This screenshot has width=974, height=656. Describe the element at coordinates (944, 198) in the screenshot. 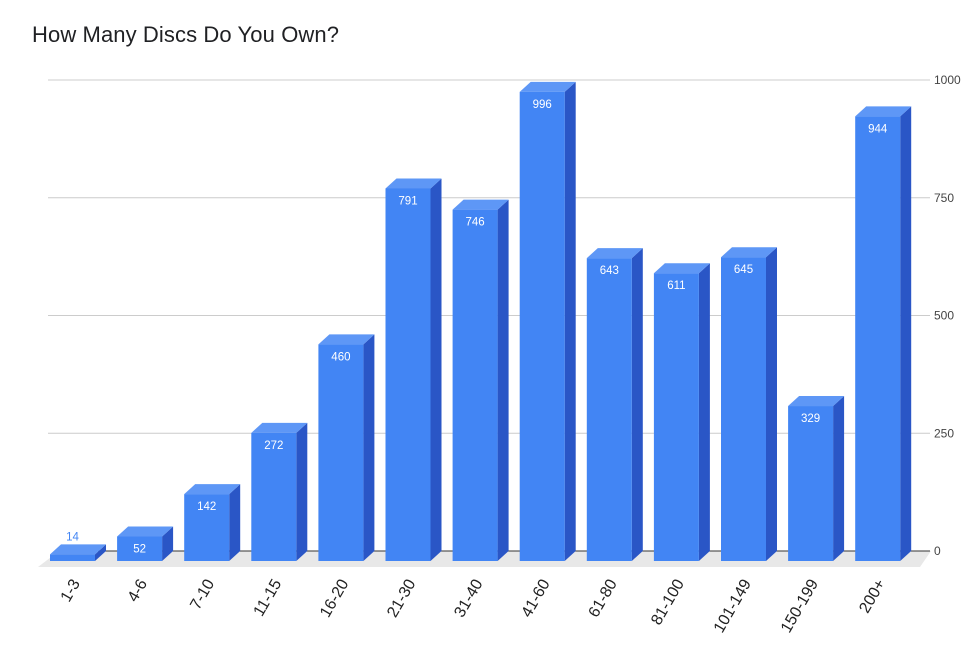

I see `y-tick-label: 750` at that location.